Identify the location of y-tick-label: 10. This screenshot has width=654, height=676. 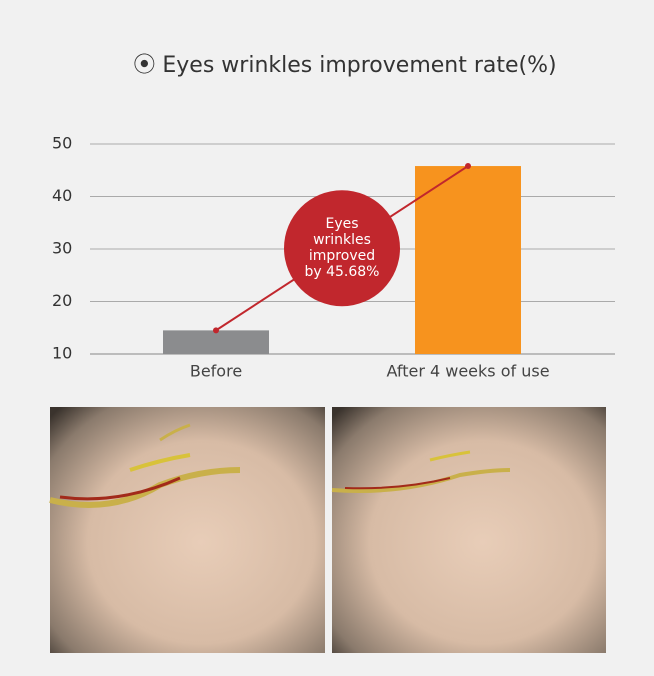
(62, 353).